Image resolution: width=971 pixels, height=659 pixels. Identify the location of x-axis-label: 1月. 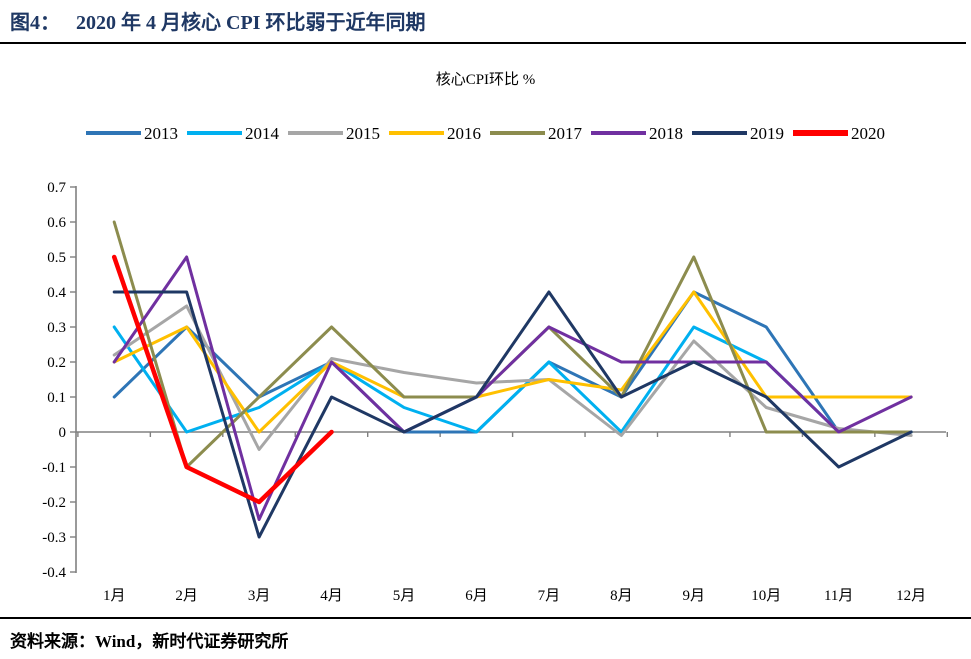
(114, 596).